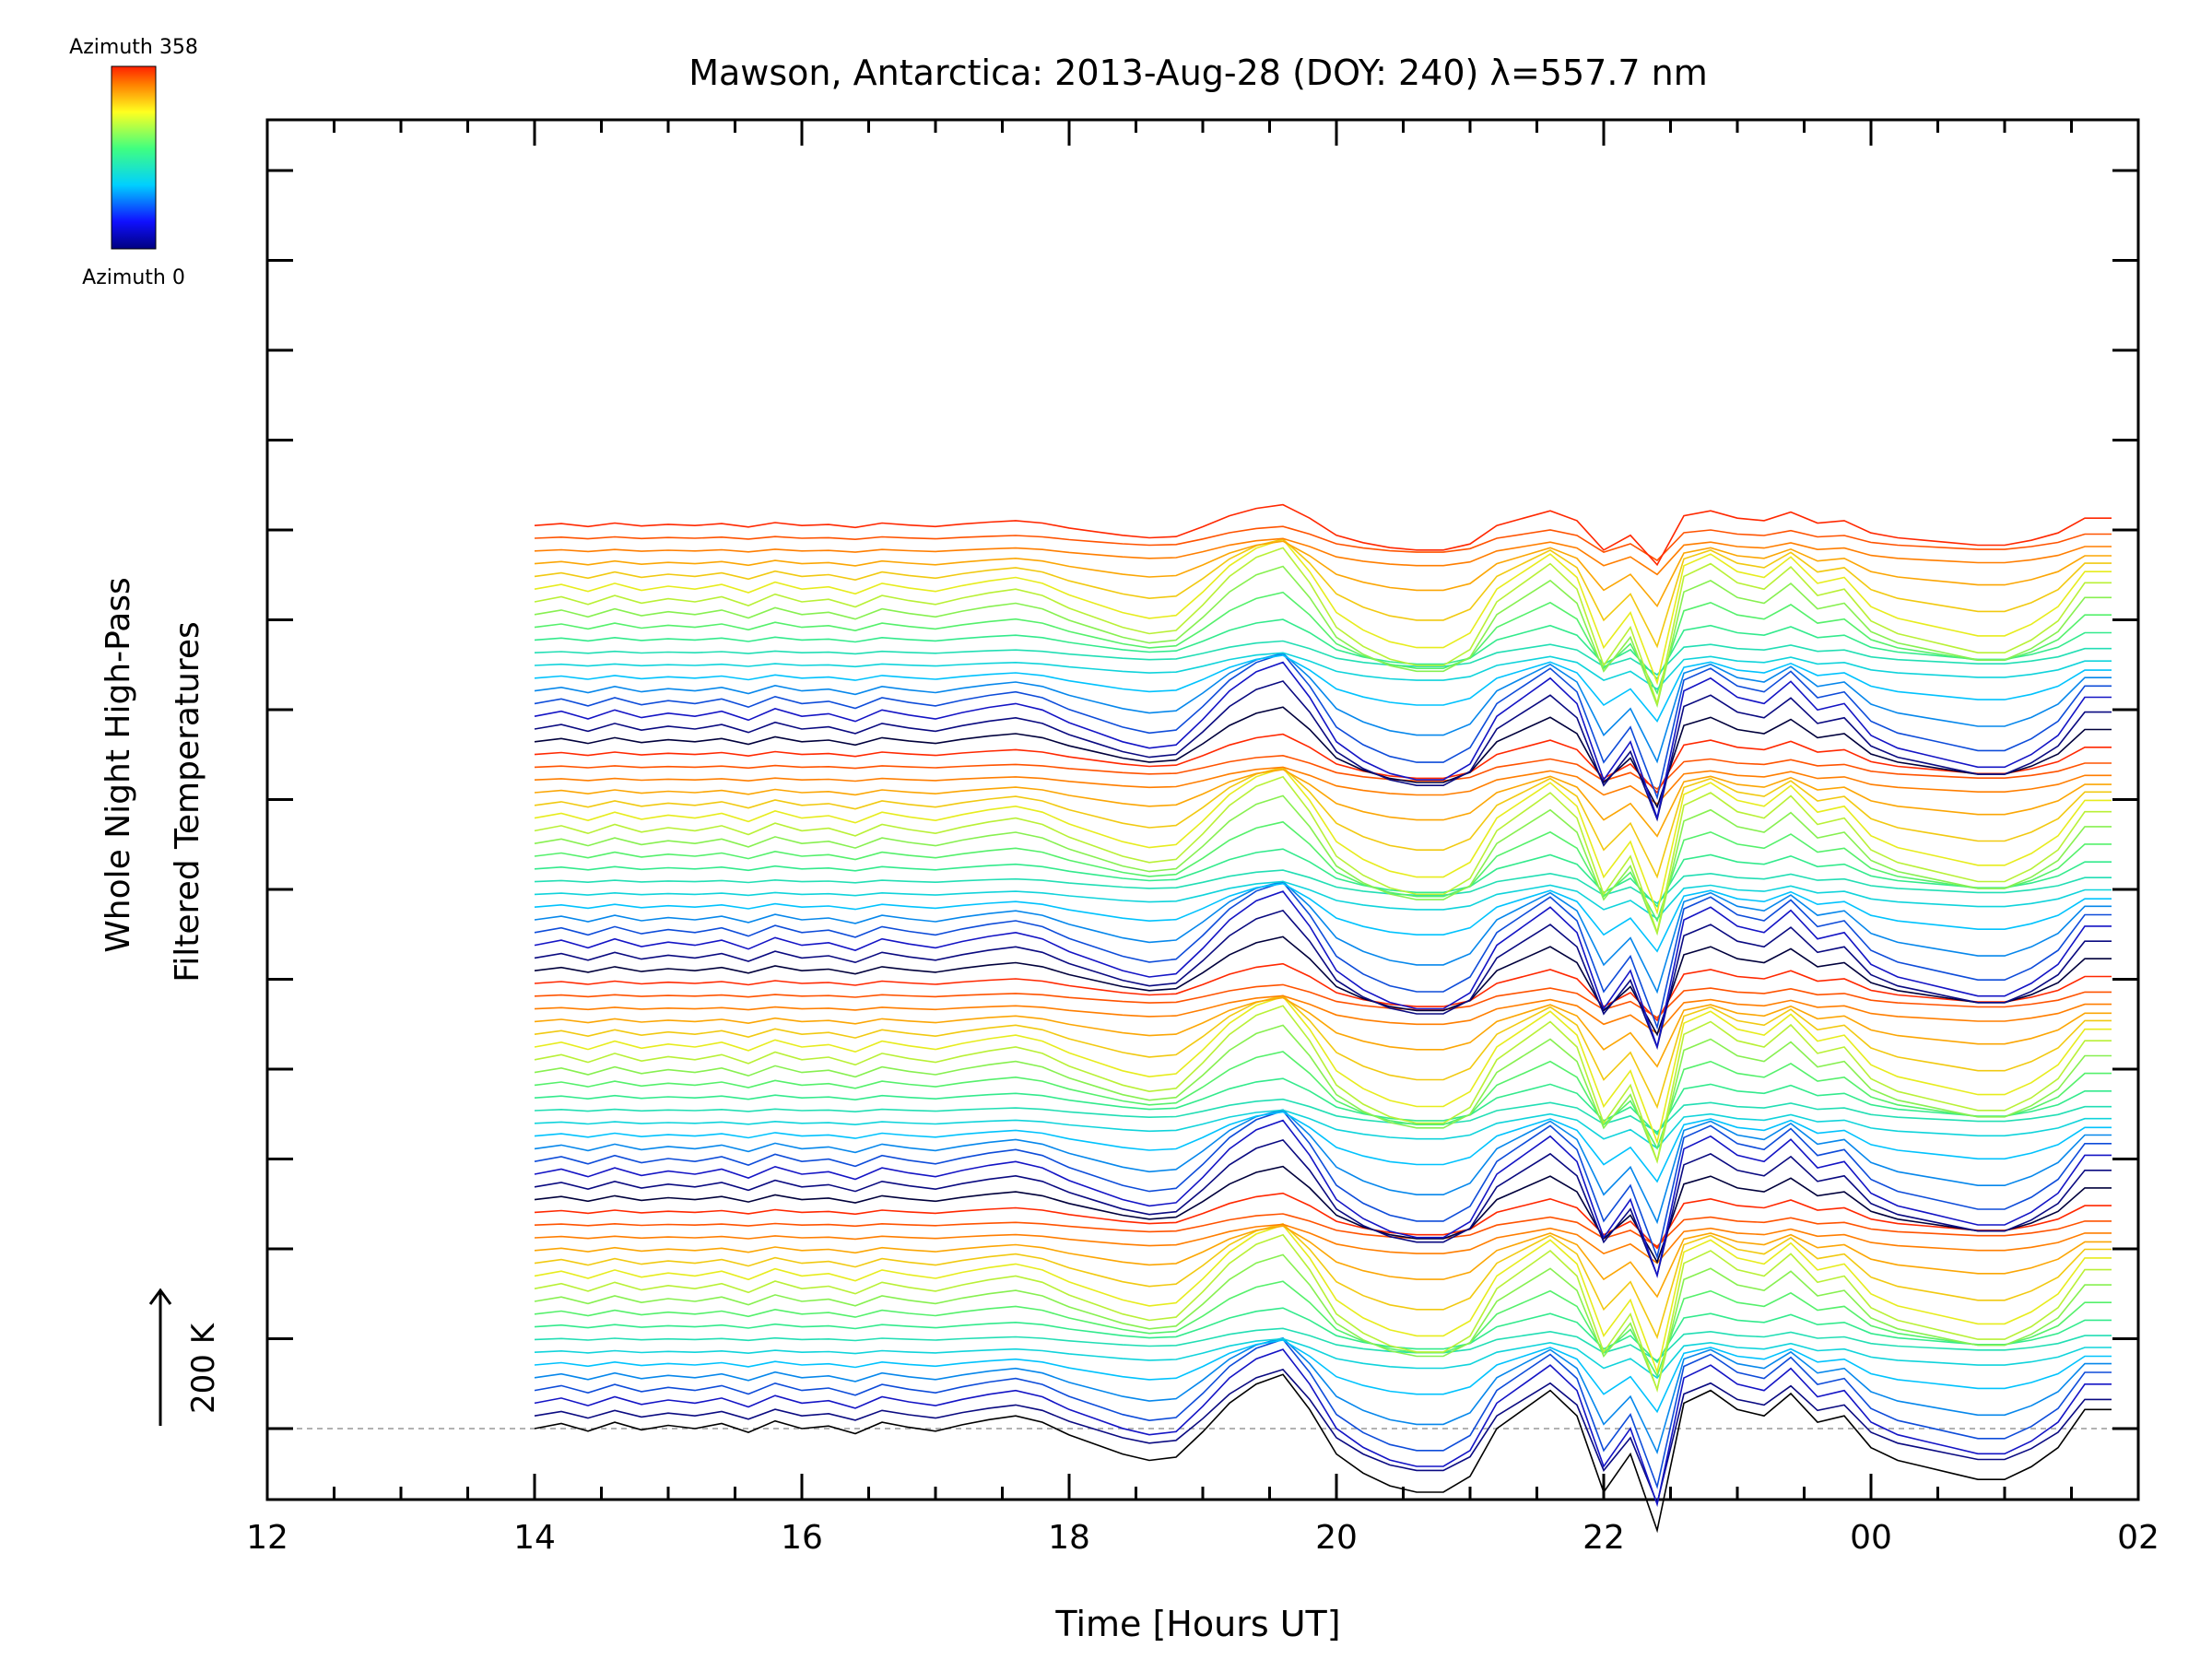 Image resolution: width=2212 pixels, height=1659 pixels. I want to click on colorbar-bottom-label: Azimuth 0, so click(133, 277).